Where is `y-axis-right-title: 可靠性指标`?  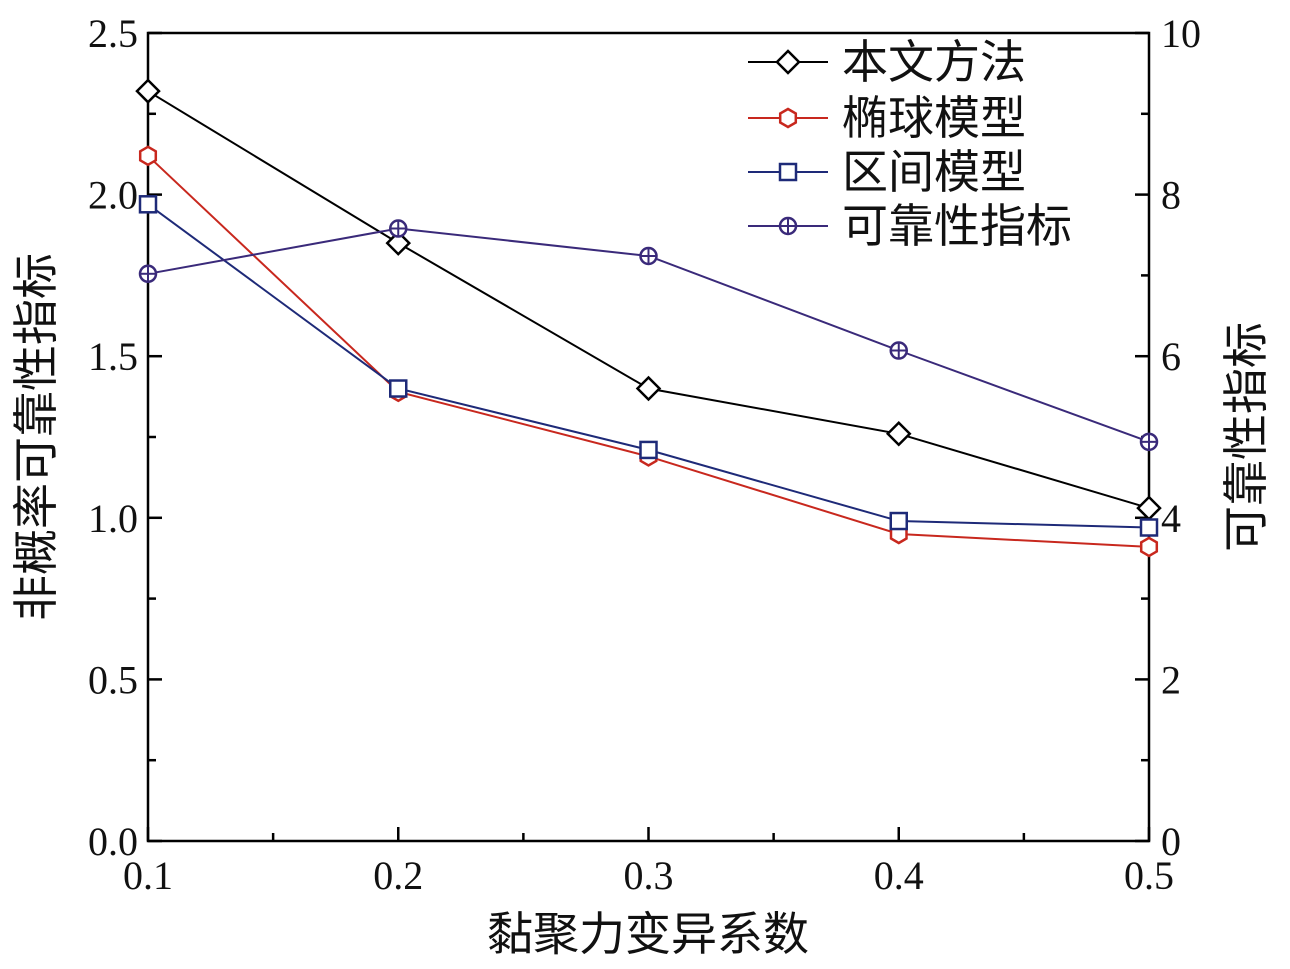 y-axis-right-title: 可靠性指标 is located at coordinates (1246, 437).